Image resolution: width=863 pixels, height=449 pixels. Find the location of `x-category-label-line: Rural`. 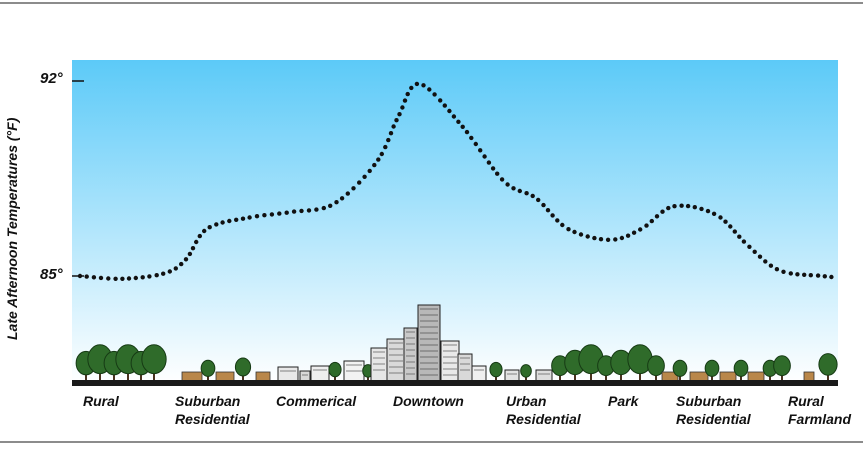

x-category-label-line: Rural is located at coordinates (806, 401).